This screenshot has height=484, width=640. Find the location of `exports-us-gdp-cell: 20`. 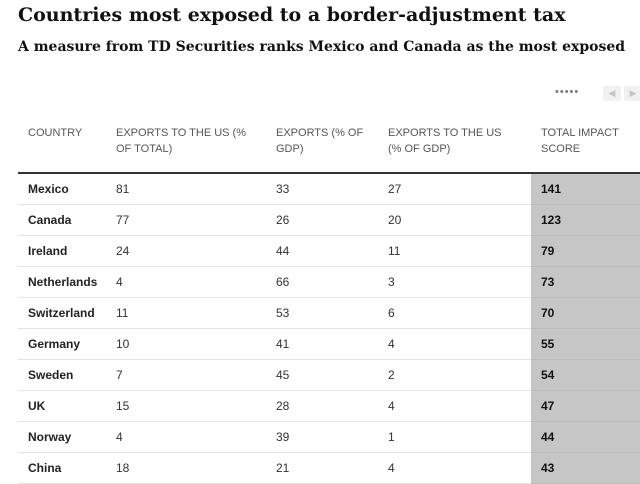

exports-us-gdp-cell: 20 is located at coordinates (454, 220).